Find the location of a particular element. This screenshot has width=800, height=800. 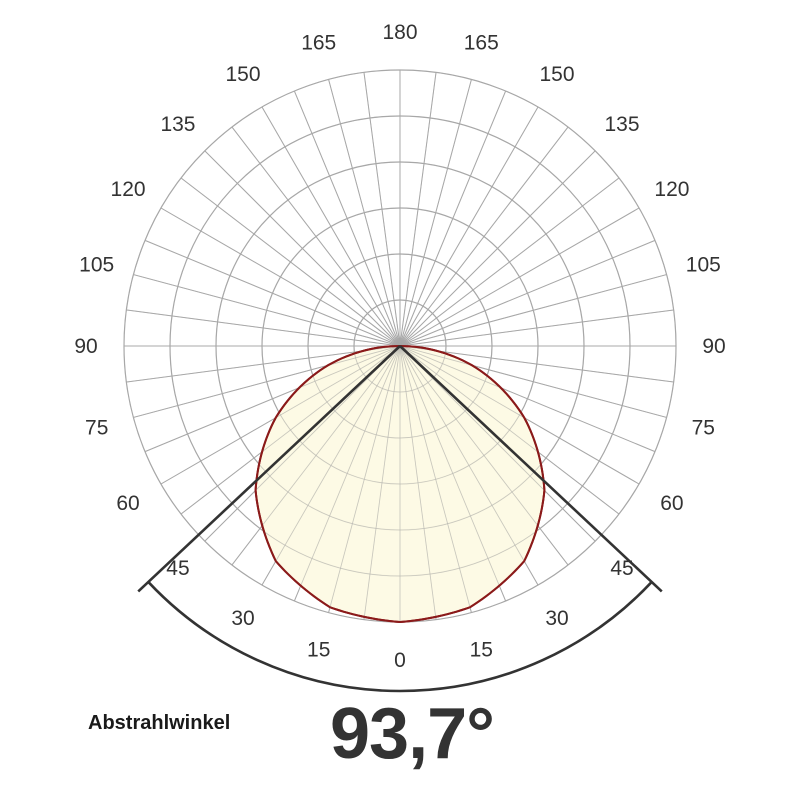

angle-label-left: 30 is located at coordinates (242, 618).